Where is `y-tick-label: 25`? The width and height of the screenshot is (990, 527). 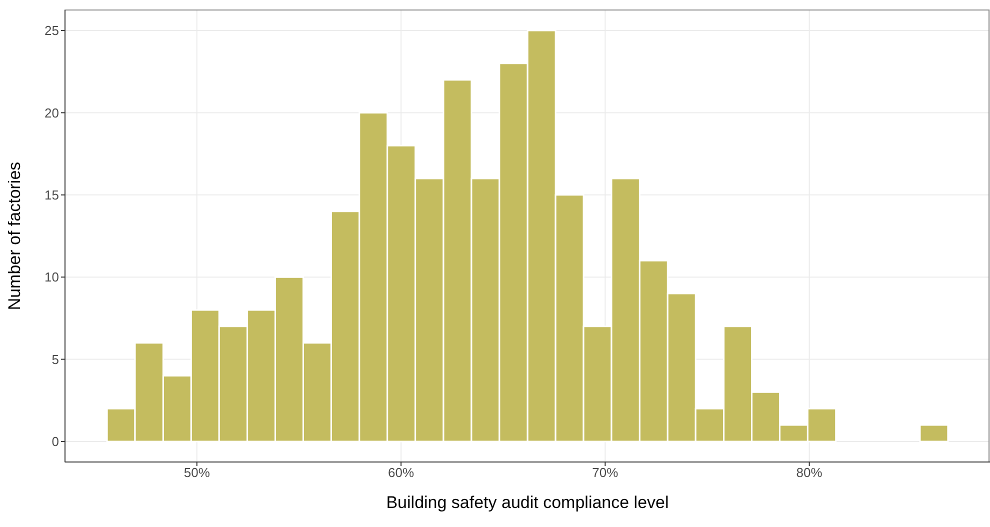 y-tick-label: 25 is located at coordinates (51, 30).